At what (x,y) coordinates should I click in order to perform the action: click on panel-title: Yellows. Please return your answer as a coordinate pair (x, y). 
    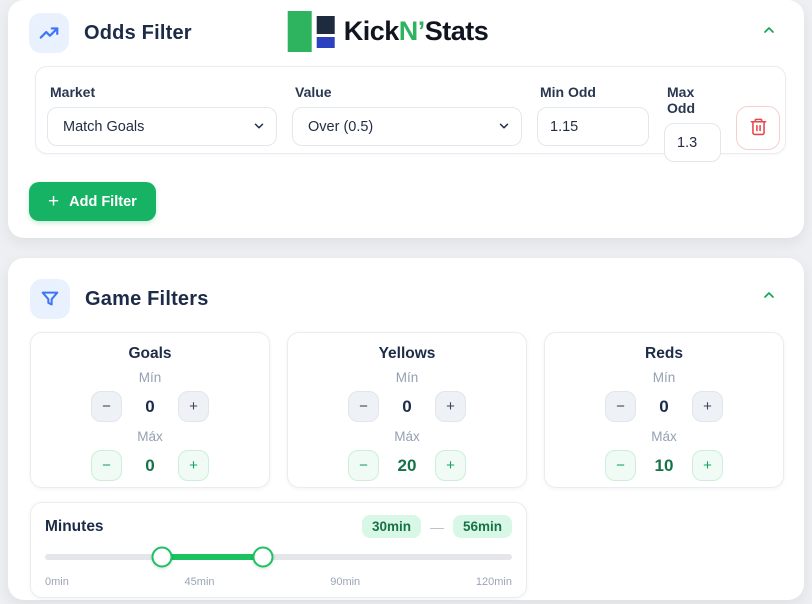
    Looking at the image, I should click on (407, 353).